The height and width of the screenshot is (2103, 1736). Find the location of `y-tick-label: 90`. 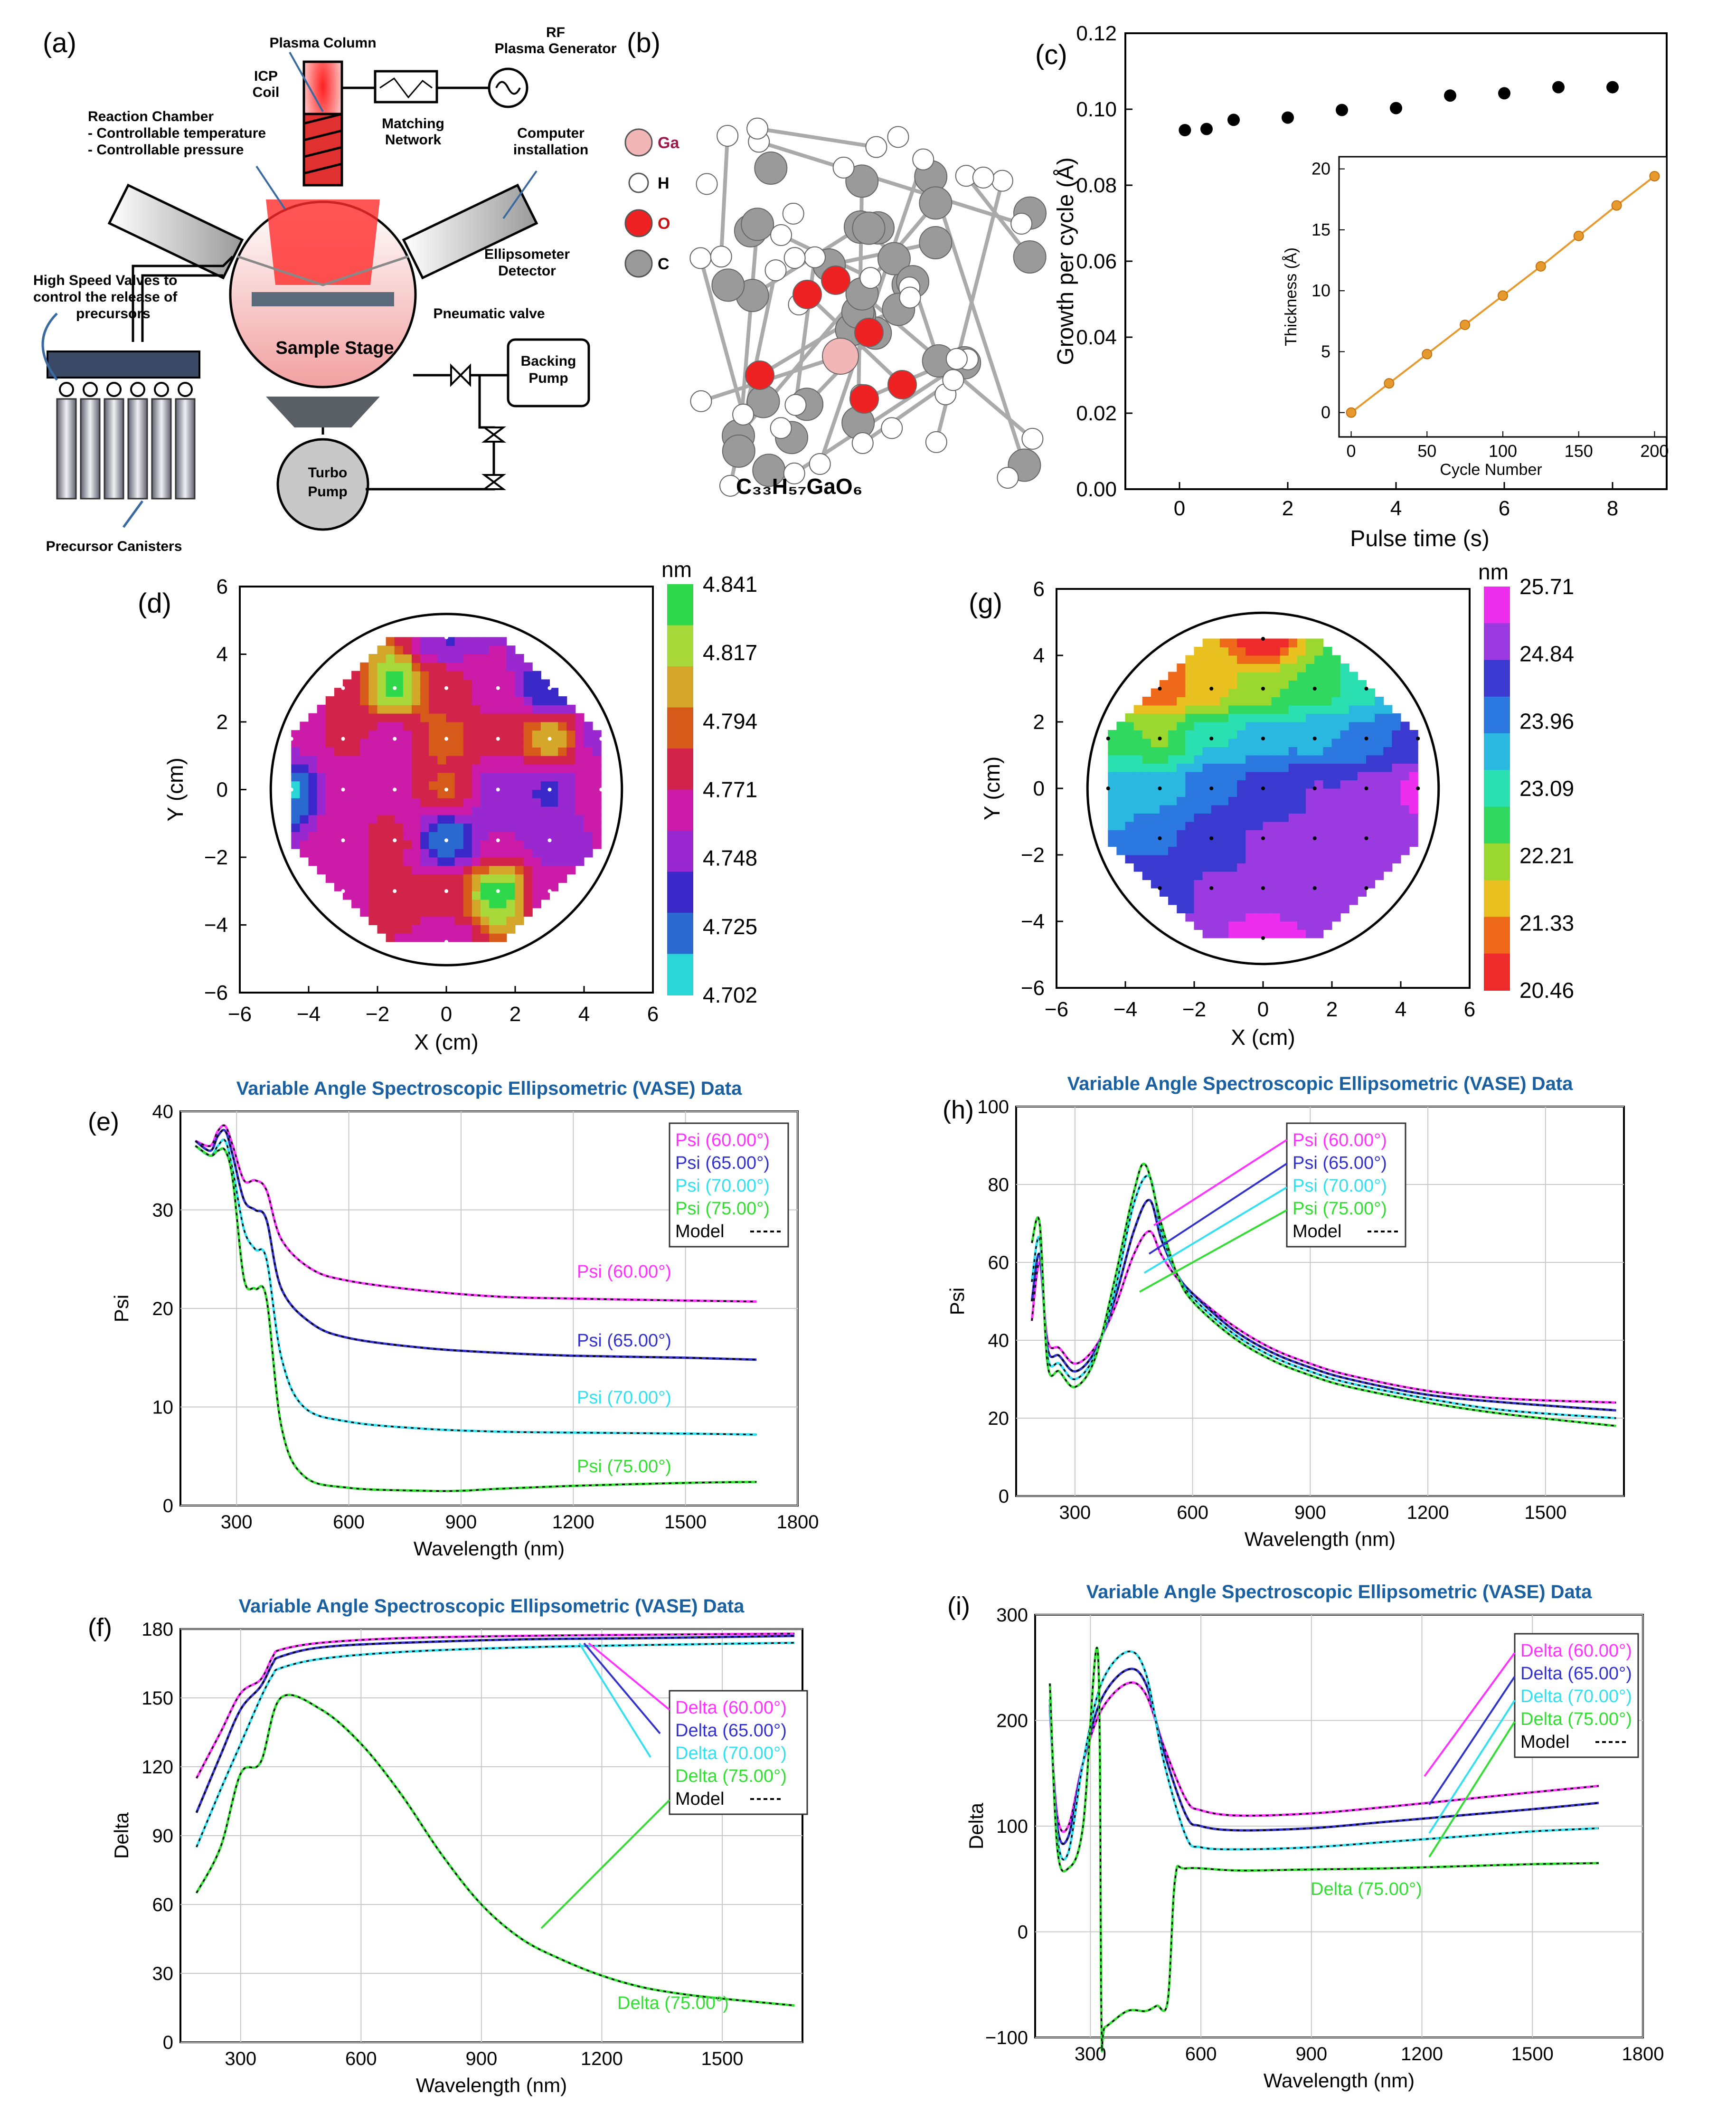

y-tick-label: 90 is located at coordinates (163, 1837).